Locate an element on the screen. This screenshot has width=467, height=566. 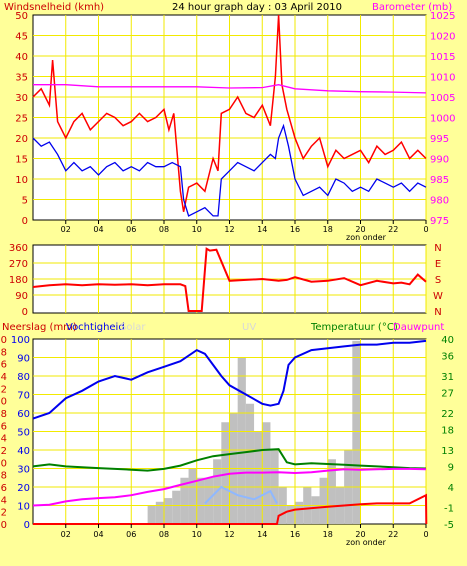
rain-tick-label: 26 is located at coordinates (3, 365).